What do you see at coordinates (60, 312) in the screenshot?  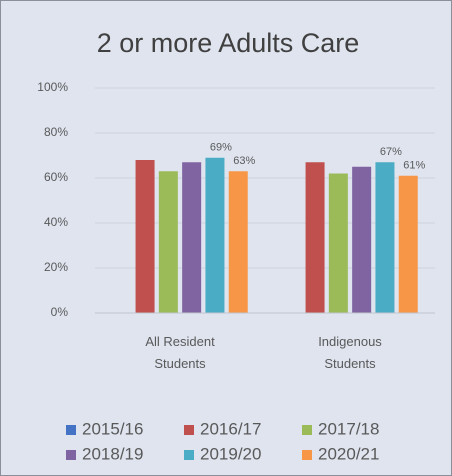 I see `y-tick-label: 0%` at bounding box center [60, 312].